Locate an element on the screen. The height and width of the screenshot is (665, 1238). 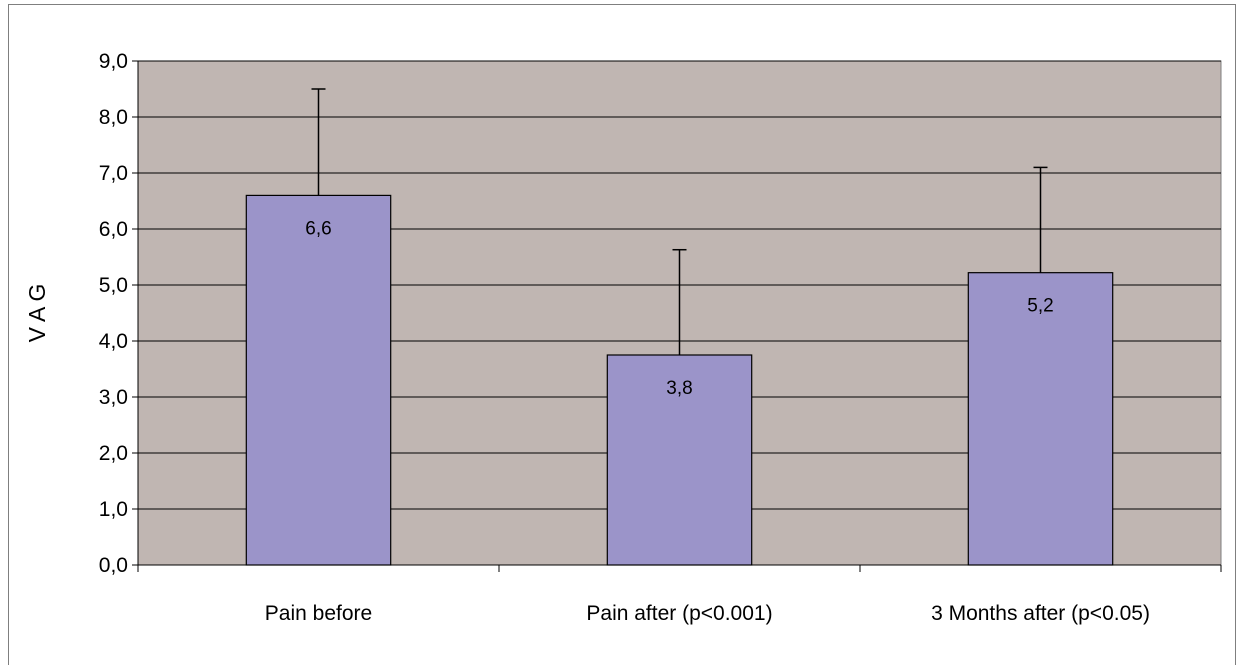
y-tick-label: 0,0 is located at coordinates (113, 565).